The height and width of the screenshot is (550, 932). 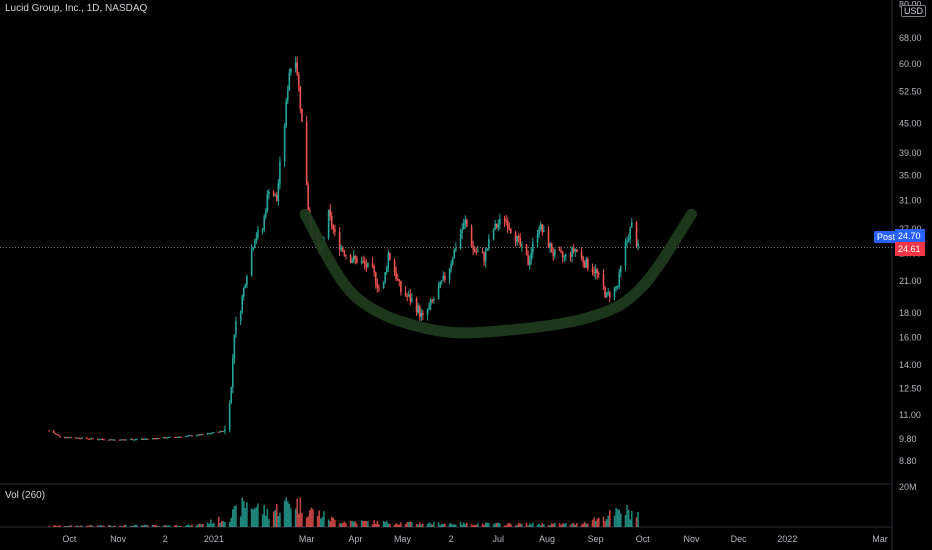 I want to click on currency-badge: USD, so click(x=913, y=11).